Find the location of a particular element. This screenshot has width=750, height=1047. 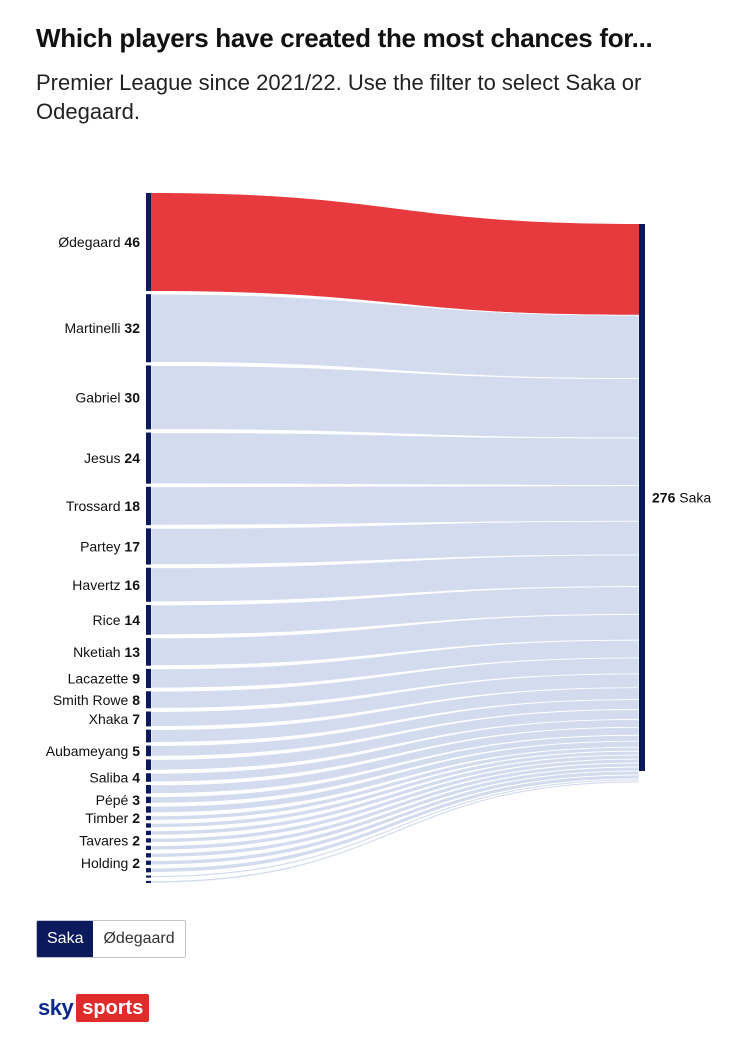

target-label: 276 Saka is located at coordinates (681, 498).